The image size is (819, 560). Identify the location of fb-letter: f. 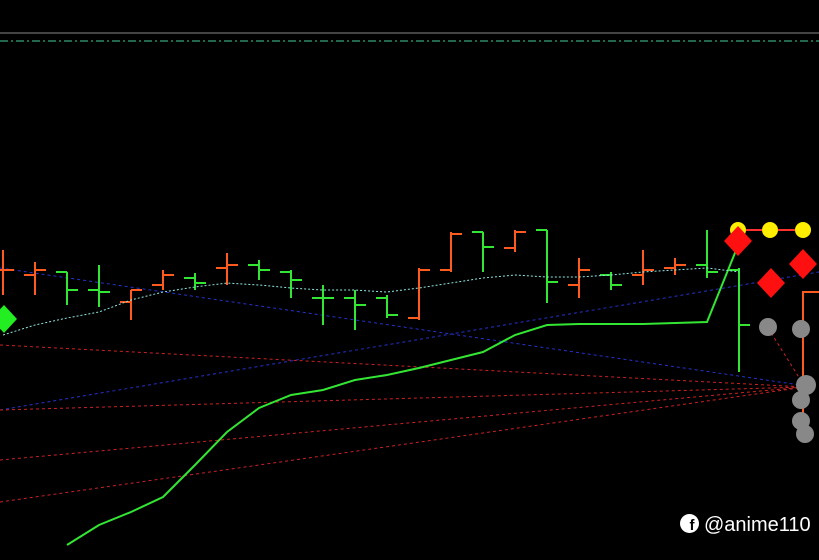
(693, 525).